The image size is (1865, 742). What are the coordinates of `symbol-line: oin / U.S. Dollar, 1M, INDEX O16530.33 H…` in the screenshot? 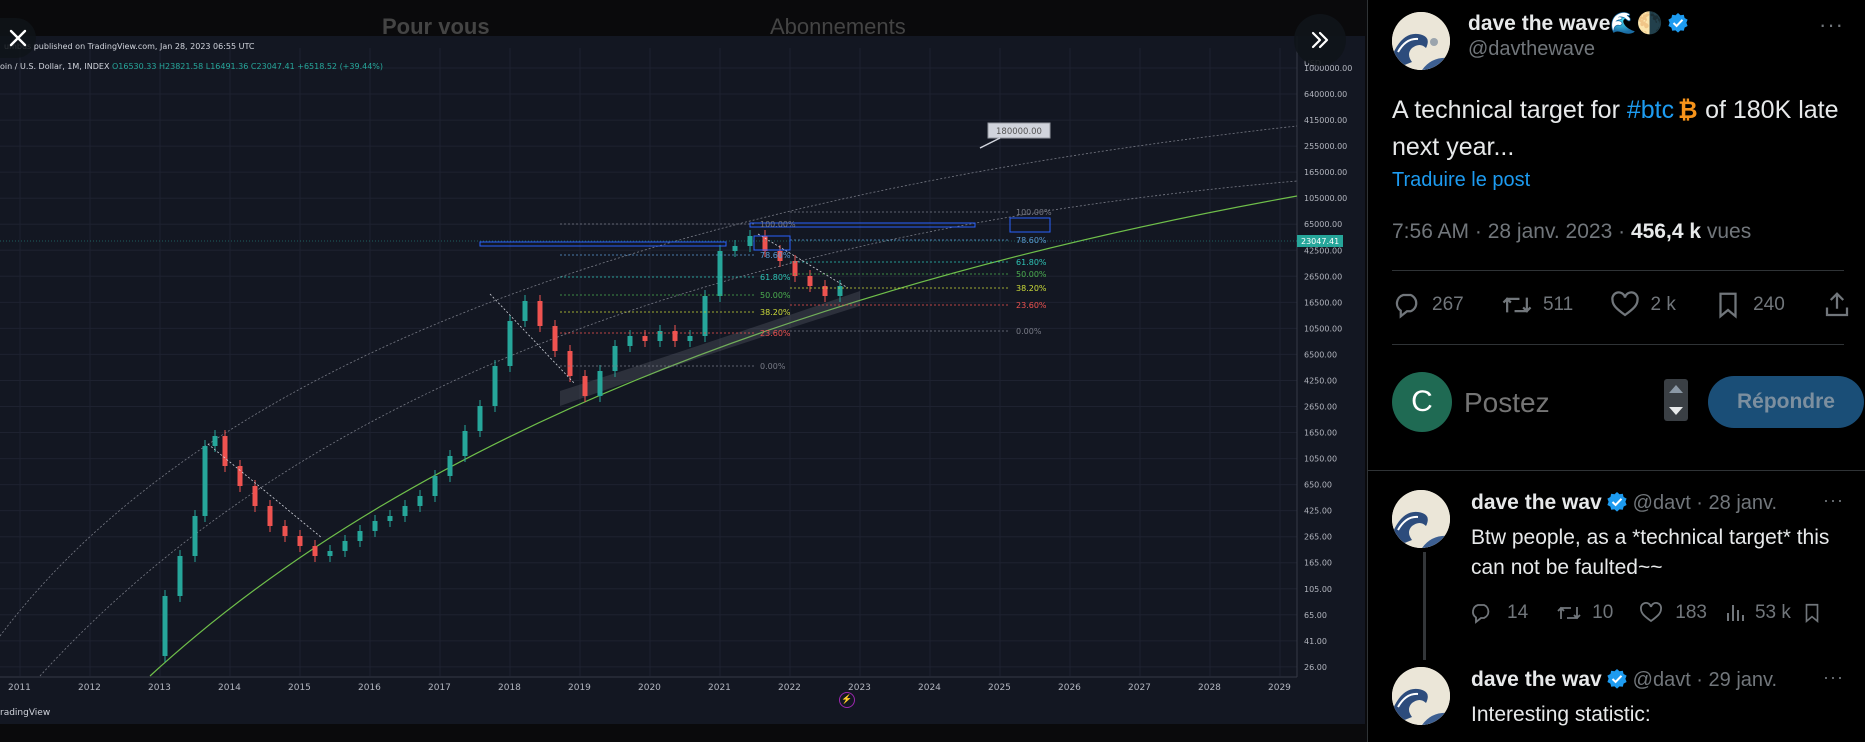 It's located at (191, 66).